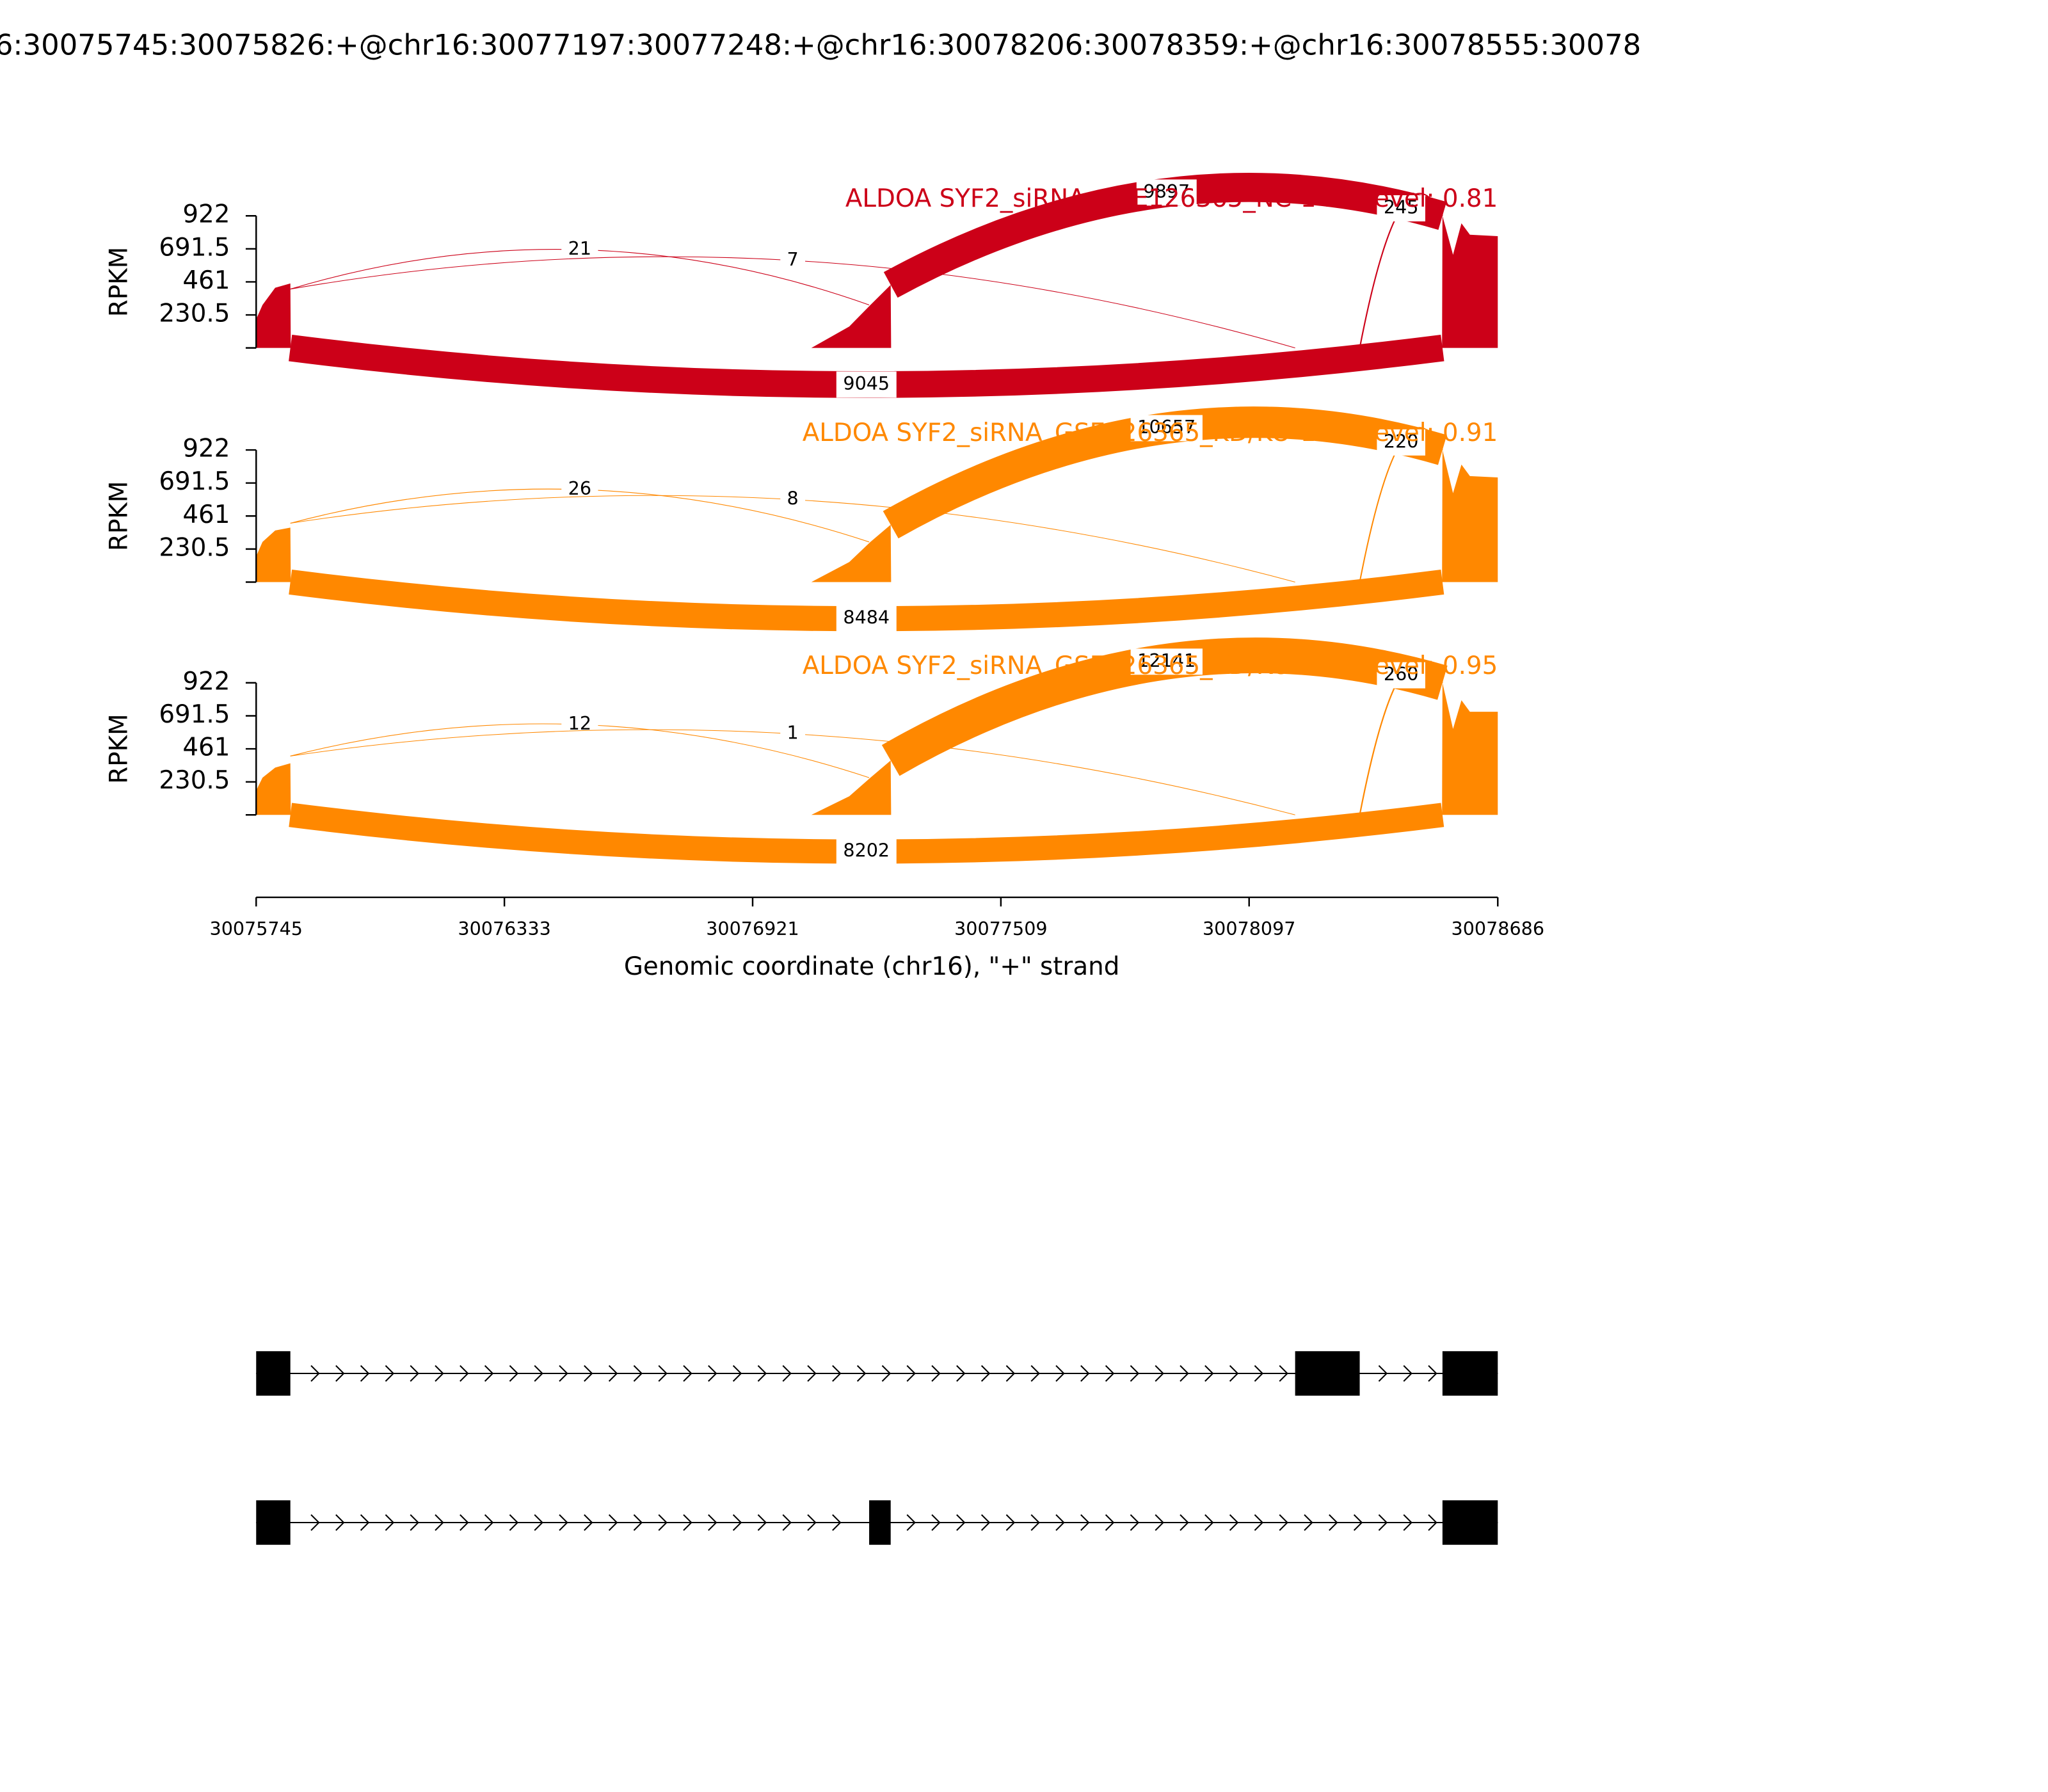 The height and width of the screenshot is (1792, 2048). I want to click on junction-label: 9045, so click(866, 383).